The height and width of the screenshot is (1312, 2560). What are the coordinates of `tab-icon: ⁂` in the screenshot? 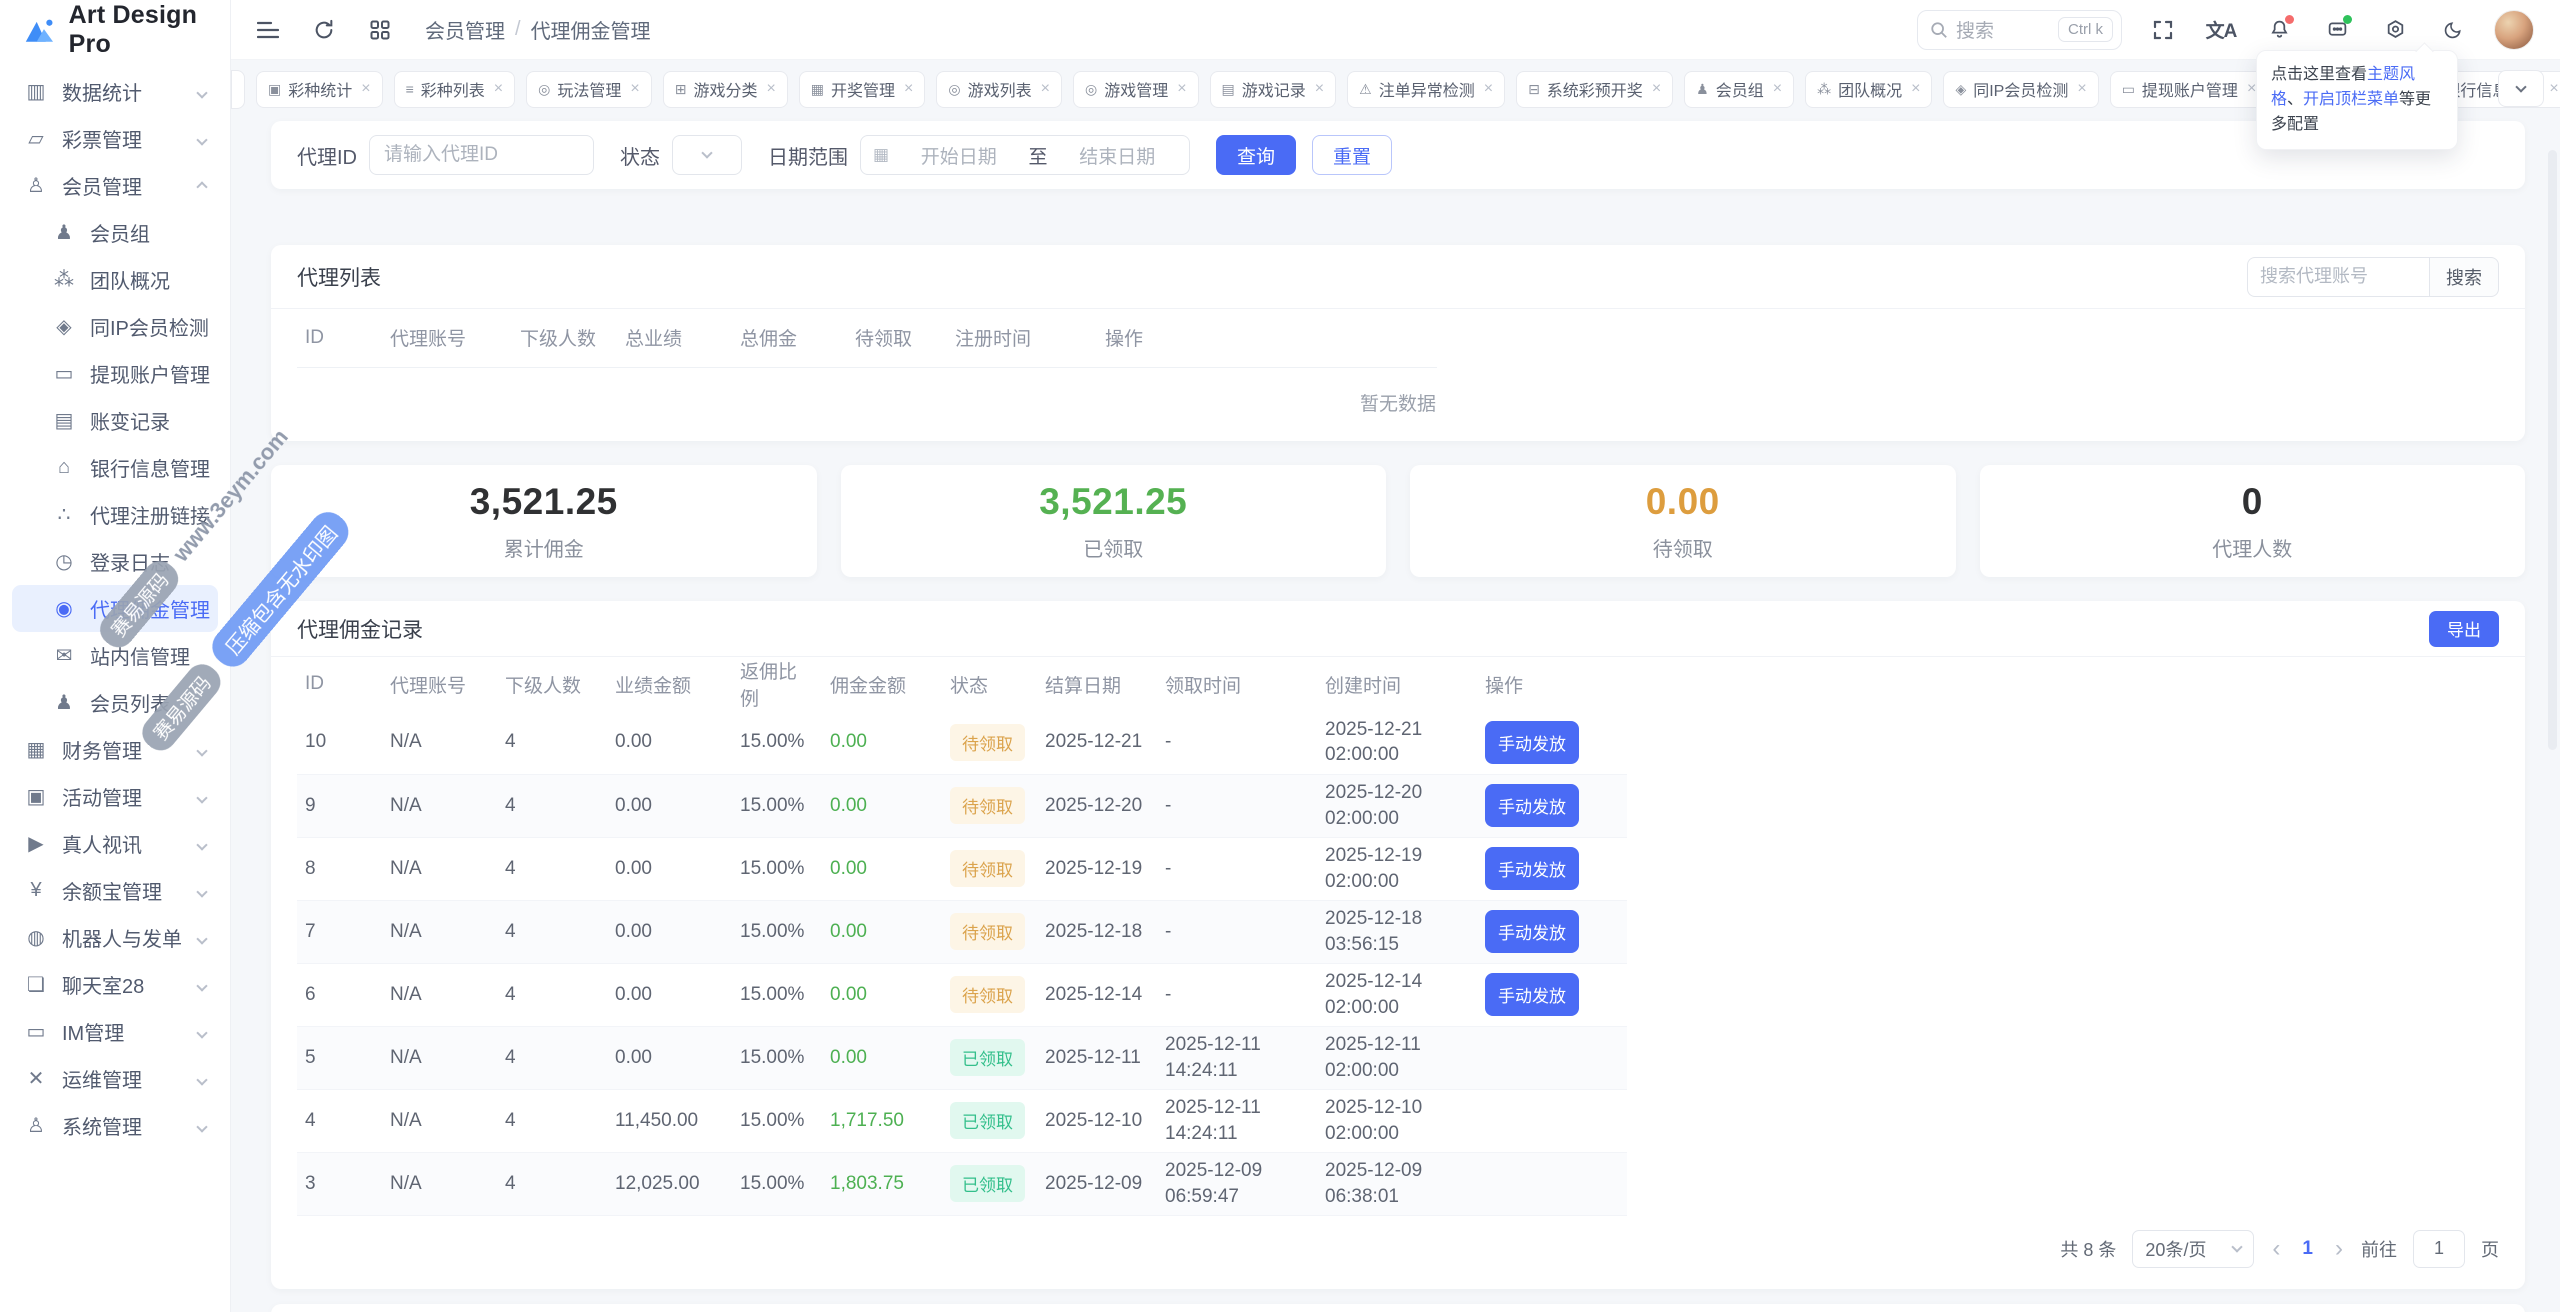 It's located at (1824, 88).